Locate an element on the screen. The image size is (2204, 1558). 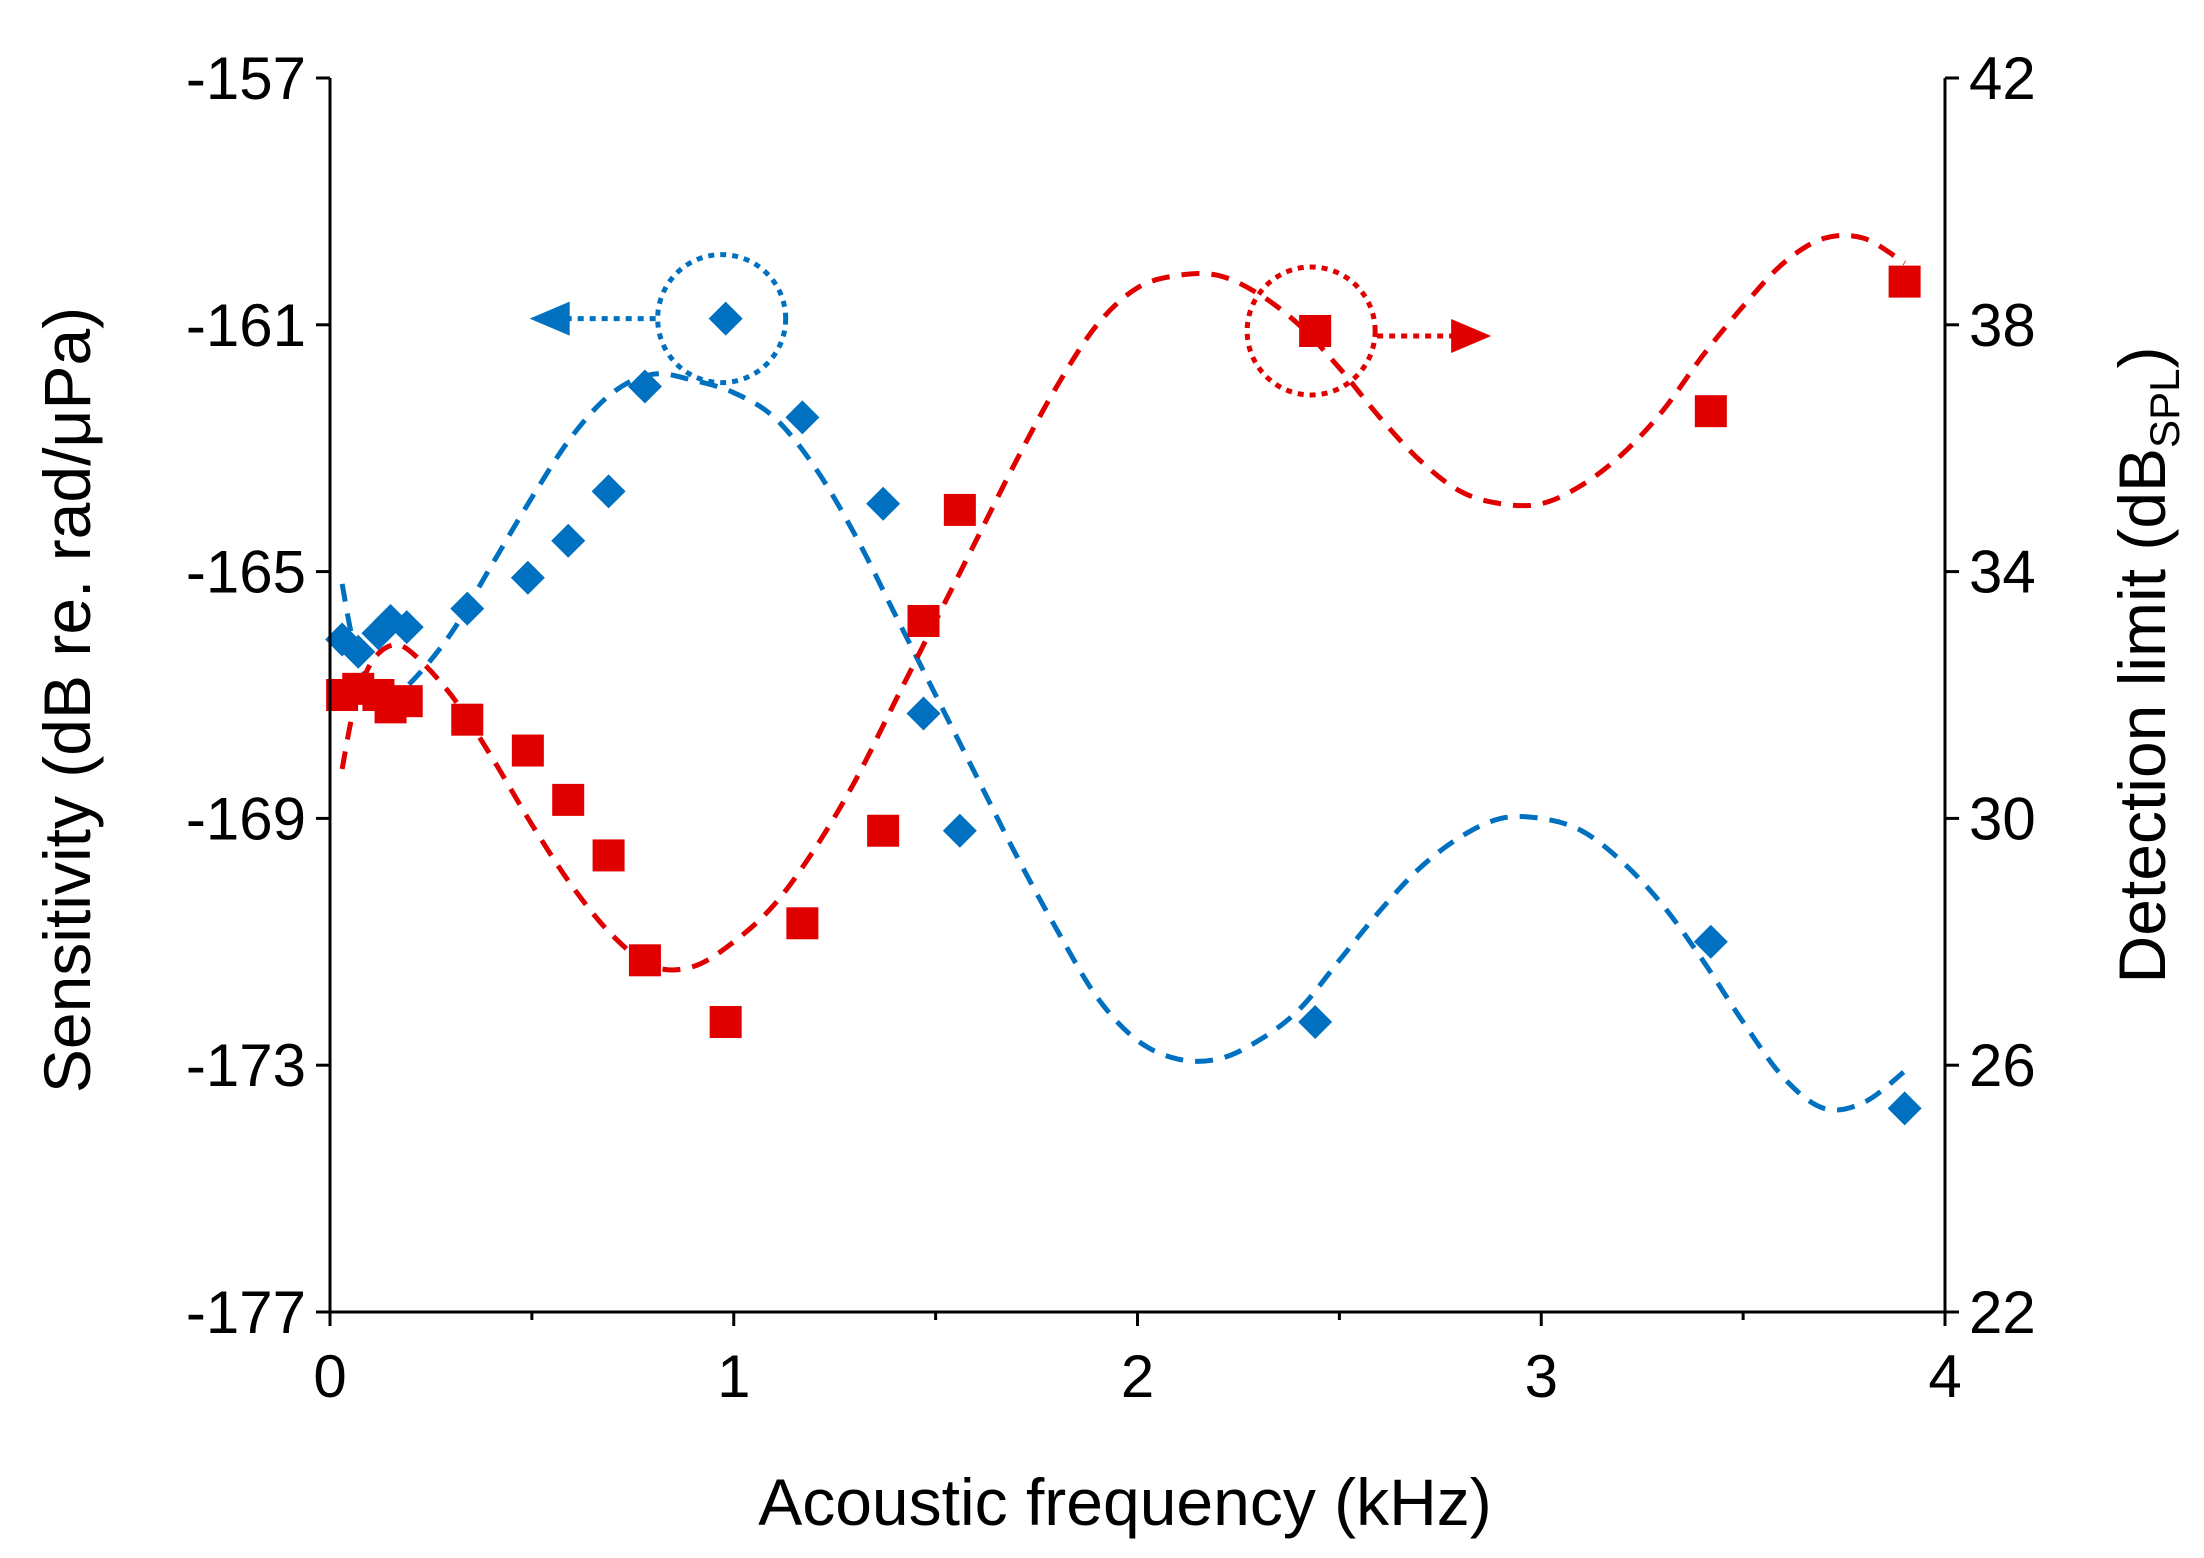
y-right-tick-label: 30 is located at coordinates (2002, 818).